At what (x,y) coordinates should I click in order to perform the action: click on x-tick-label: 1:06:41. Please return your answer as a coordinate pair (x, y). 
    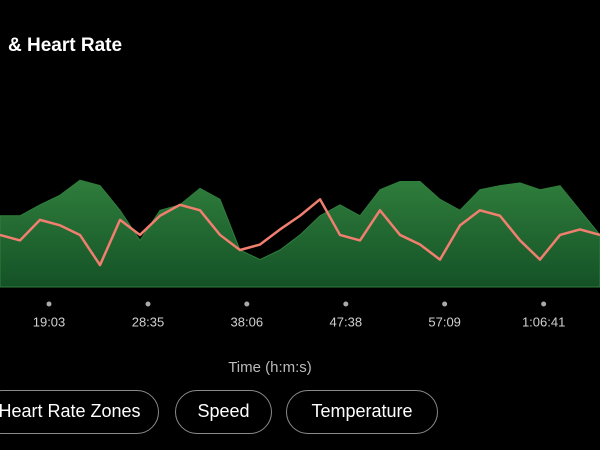
    Looking at the image, I should click on (543, 321).